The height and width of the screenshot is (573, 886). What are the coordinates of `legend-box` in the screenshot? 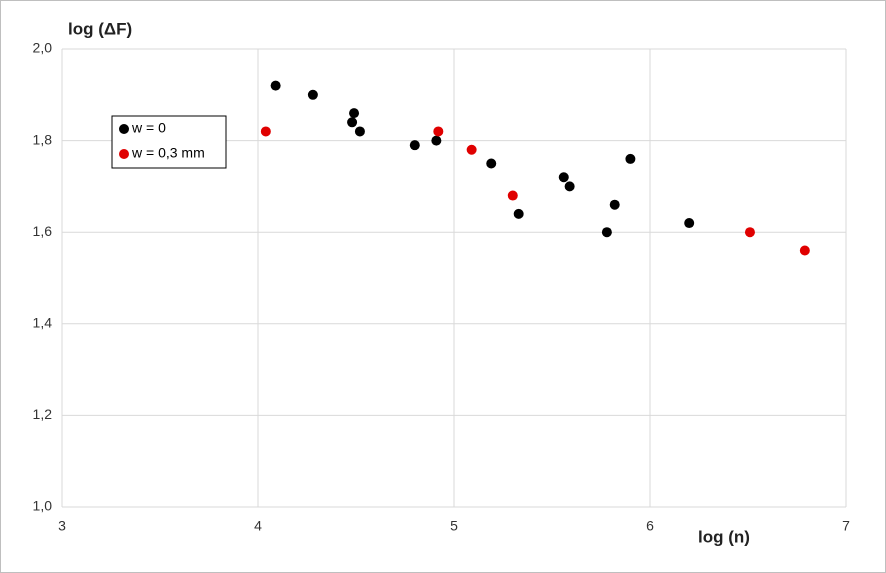 It's located at (169, 142).